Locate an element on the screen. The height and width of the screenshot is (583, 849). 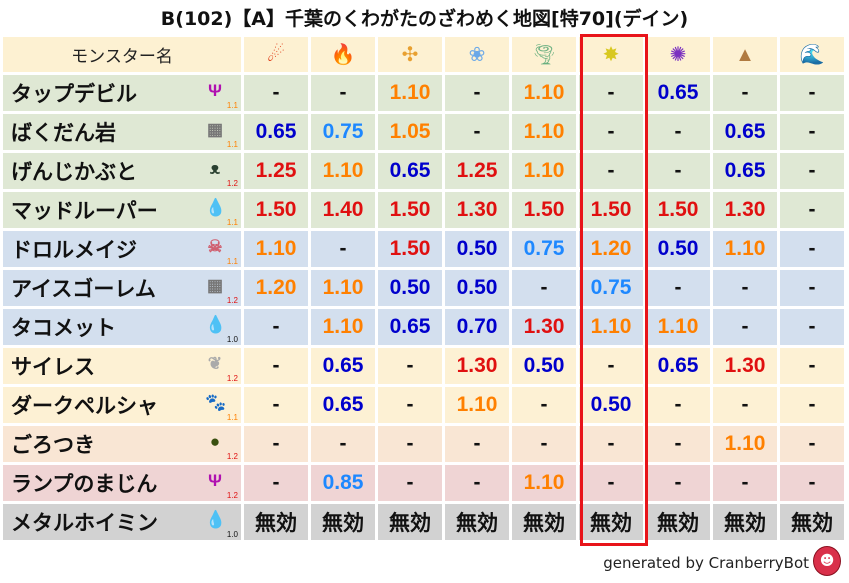
monster-name-cell: げんじかぶと ᴥ 1.2 is located at coordinates (122, 171).